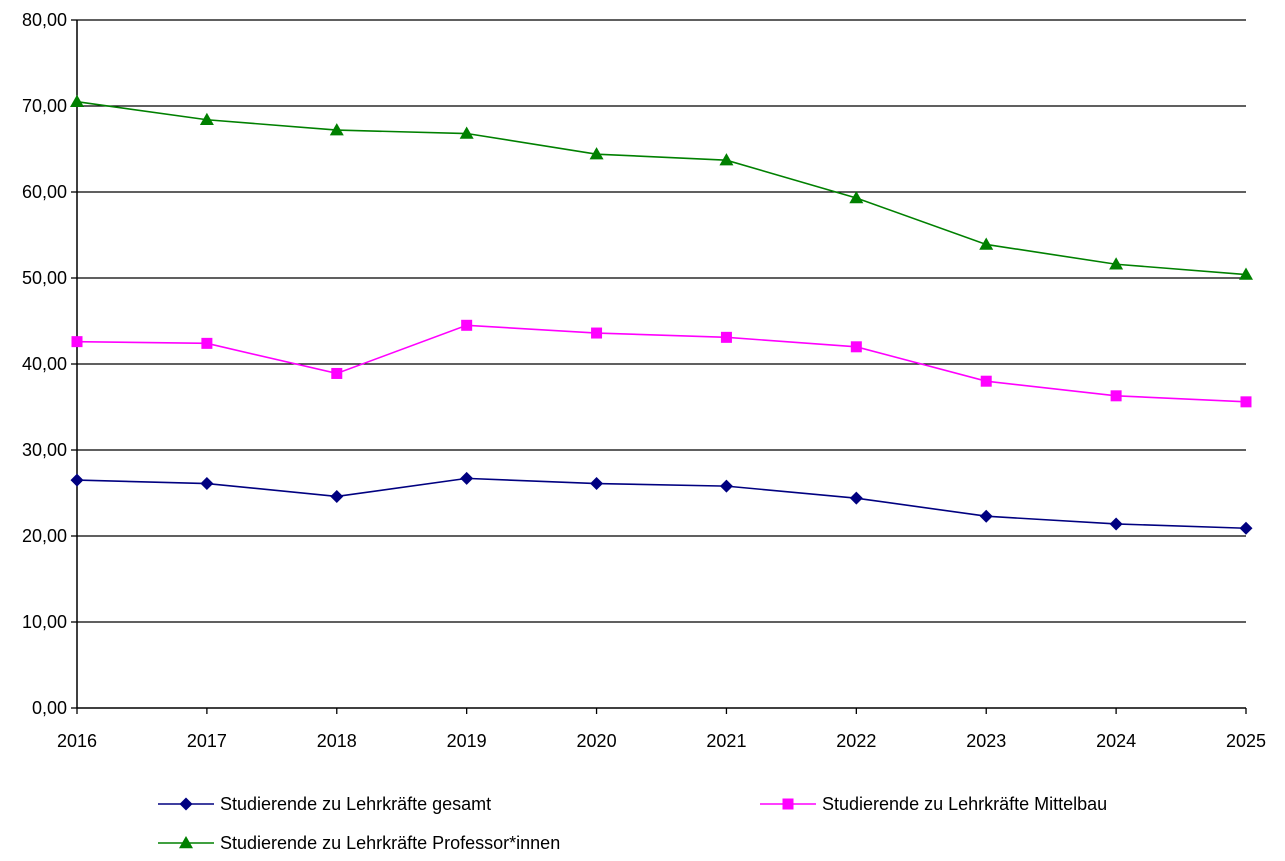 This screenshot has height=861, width=1285. Describe the element at coordinates (355, 804) in the screenshot. I see `legend-label-1: Studierende zu Lehrkräfte gesamt` at that location.